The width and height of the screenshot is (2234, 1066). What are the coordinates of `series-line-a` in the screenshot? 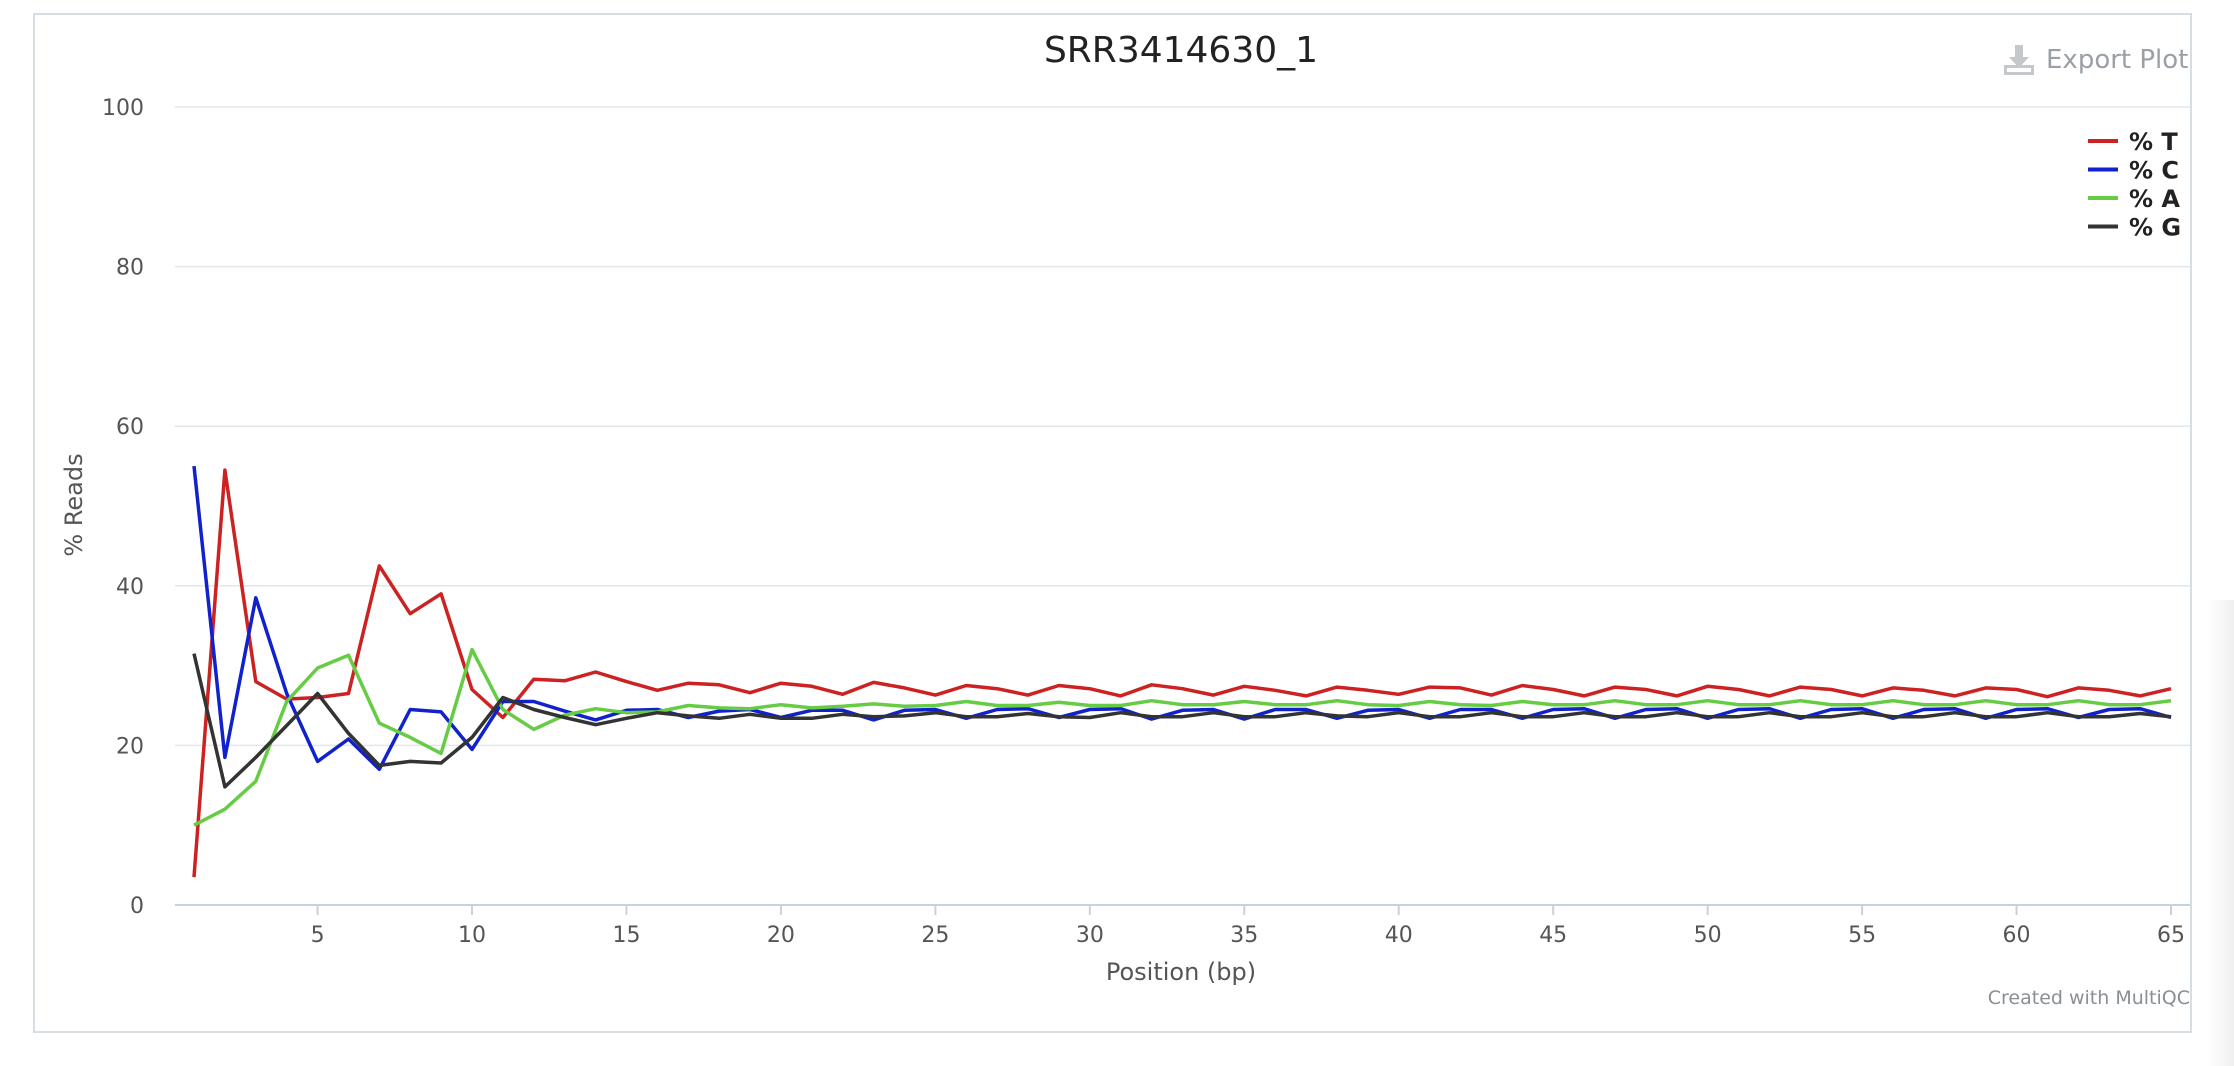 It's located at (1182, 737).